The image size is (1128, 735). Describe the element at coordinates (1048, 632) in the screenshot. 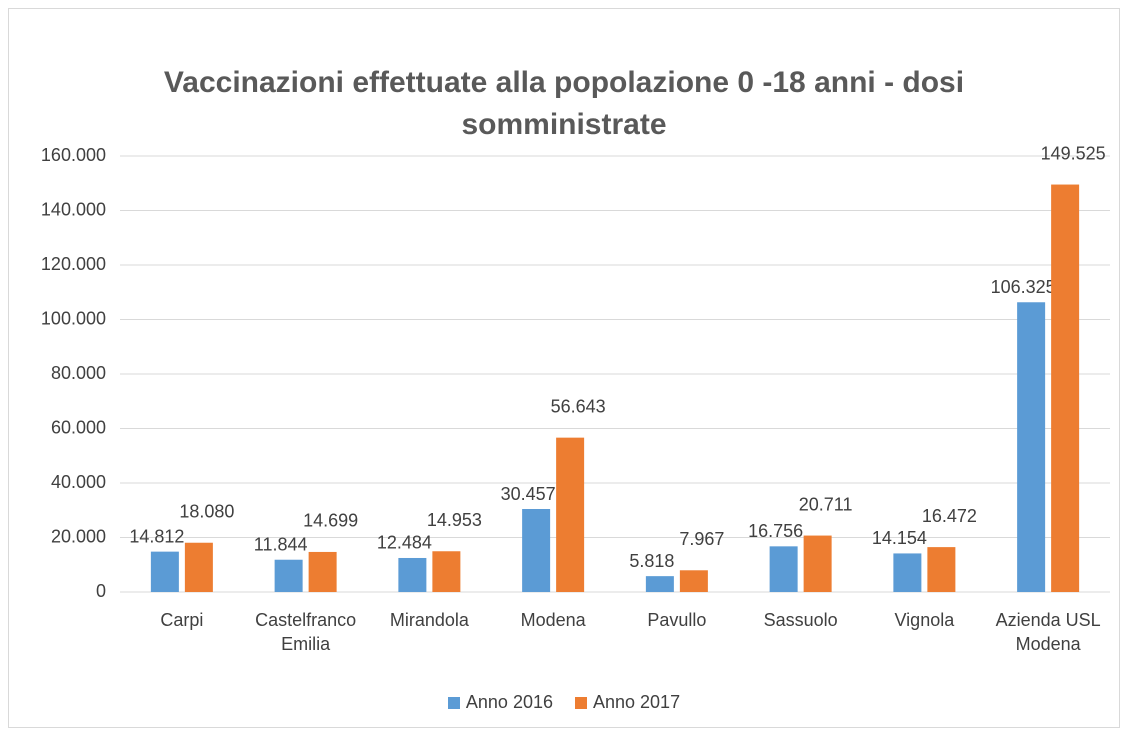

I see `x-tick-label: Azienda USL Modena` at that location.